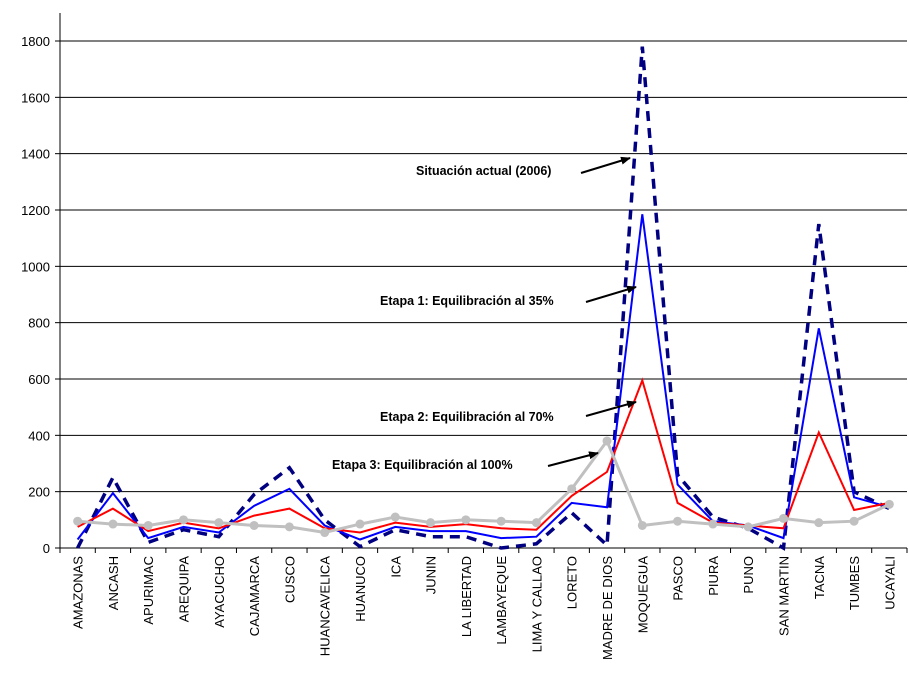 This screenshot has width=909, height=673. What do you see at coordinates (325, 606) in the screenshot?
I see `x-tick-label: HUANCAVELICA` at bounding box center [325, 606].